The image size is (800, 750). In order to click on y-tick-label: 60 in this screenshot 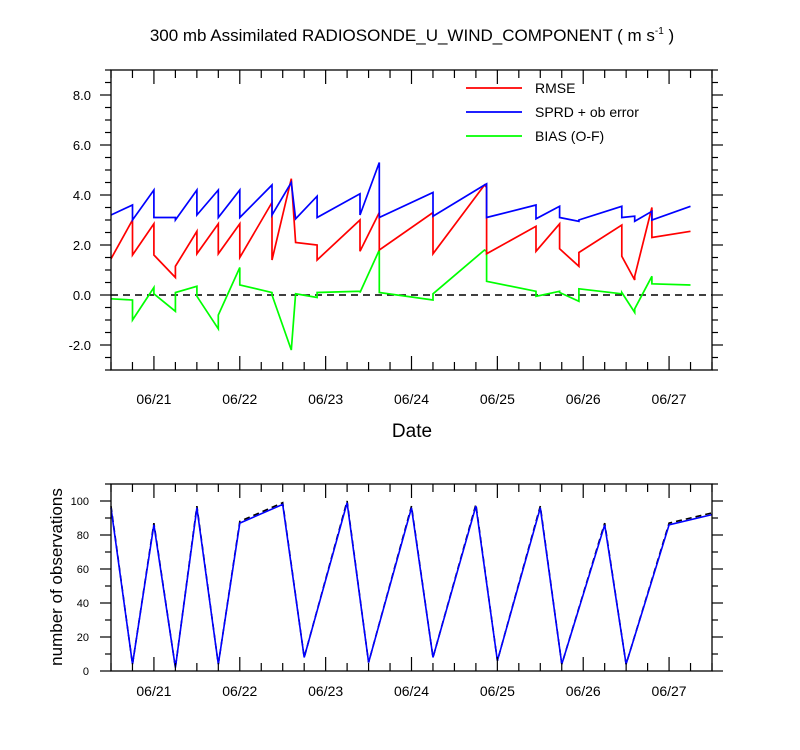, I will do `click(83, 570)`.